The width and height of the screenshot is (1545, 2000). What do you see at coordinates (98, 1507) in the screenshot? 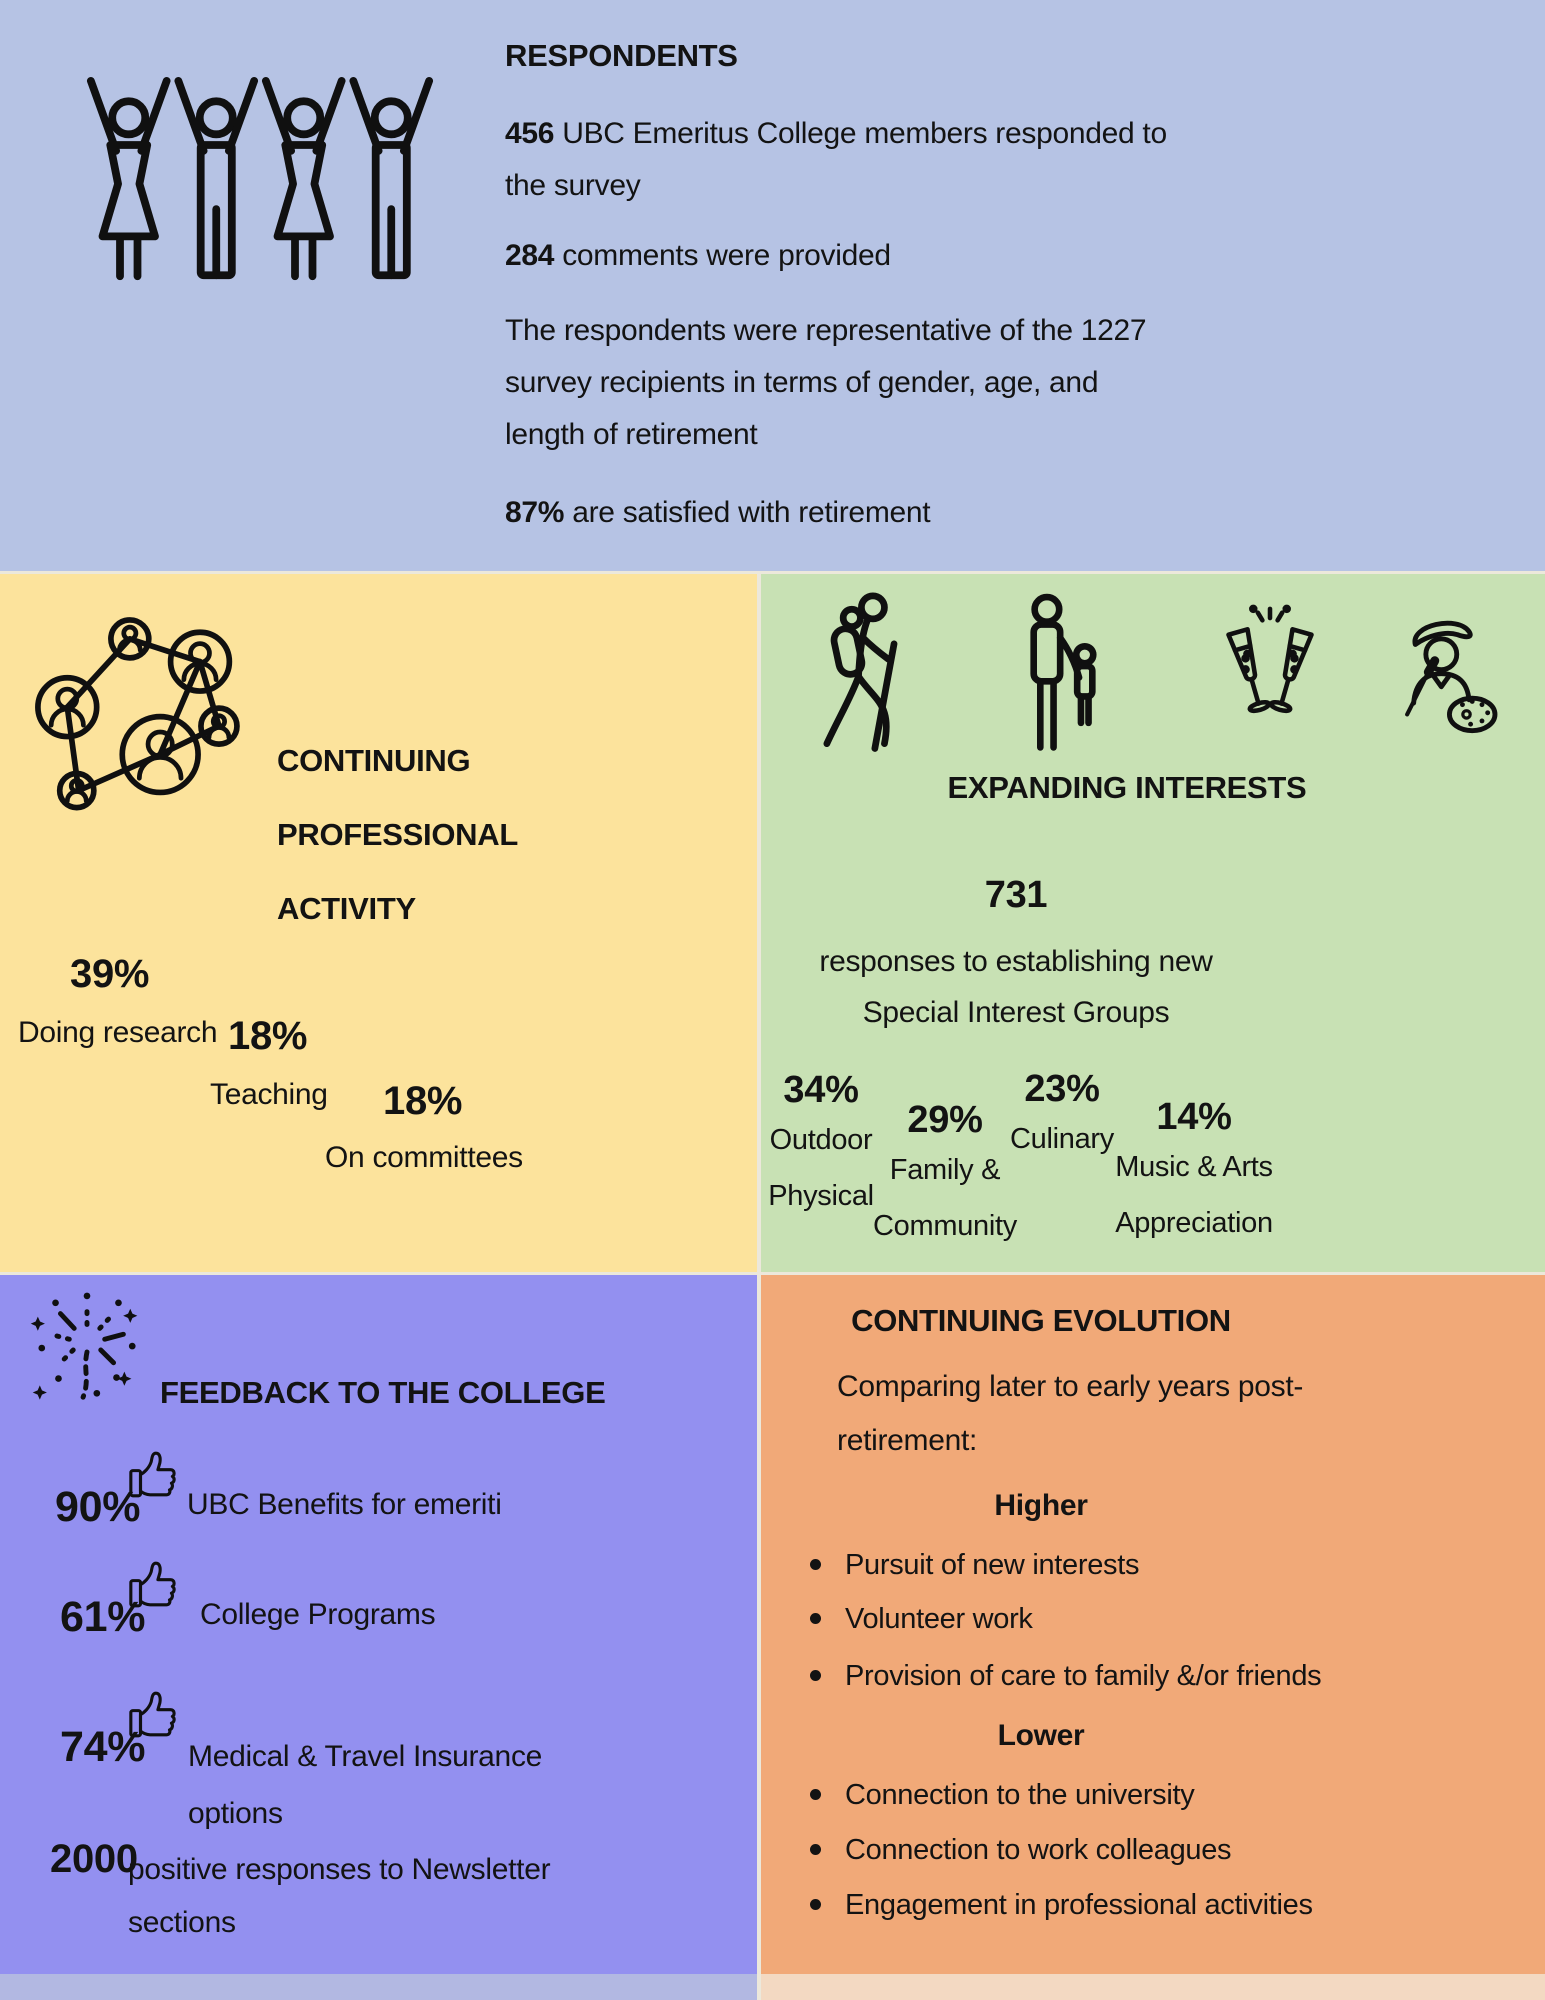
I see `benefits-percent: 90%` at bounding box center [98, 1507].